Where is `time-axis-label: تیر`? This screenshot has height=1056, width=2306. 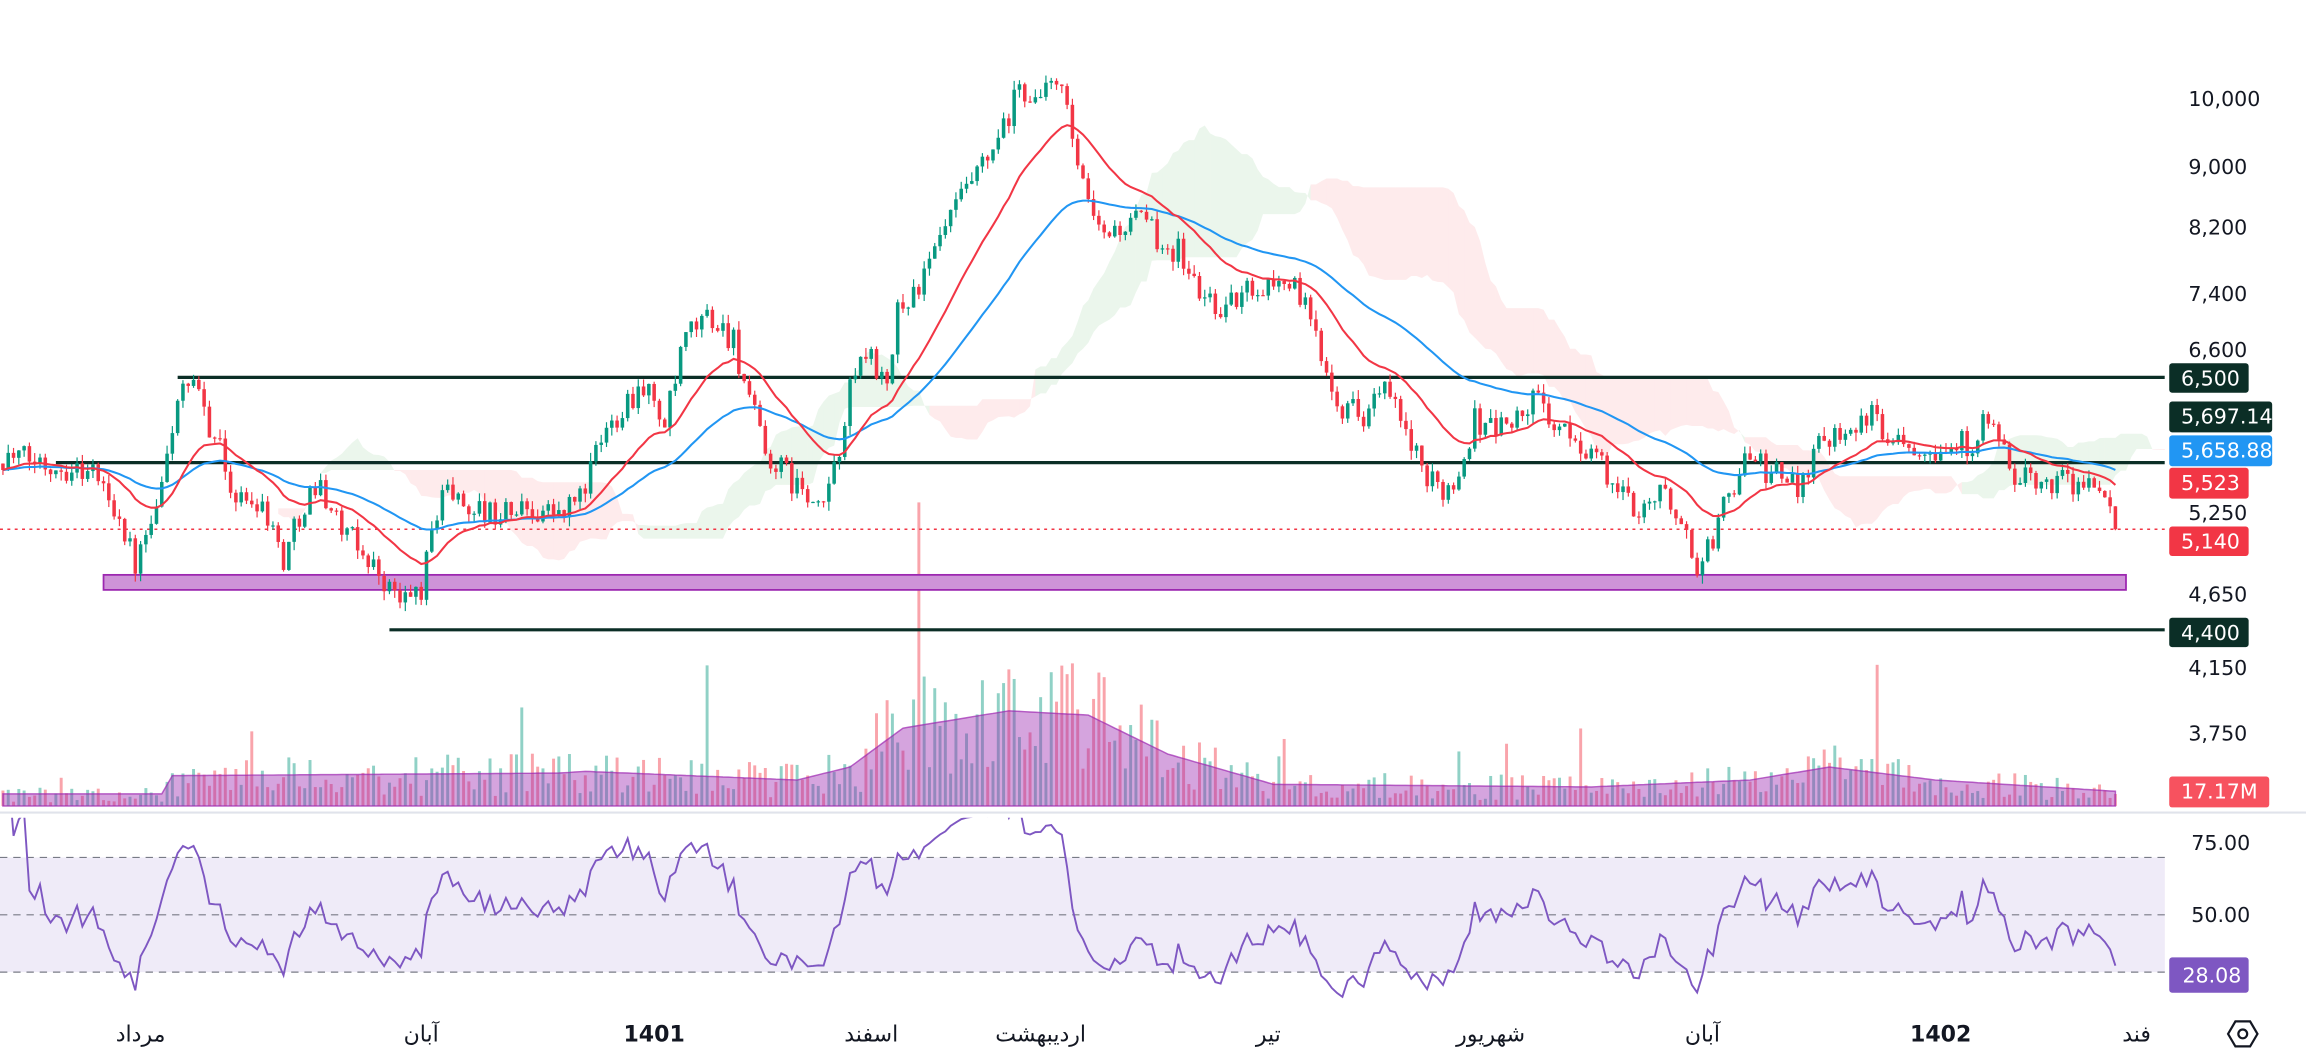 time-axis-label: تیر is located at coordinates (1268, 1034).